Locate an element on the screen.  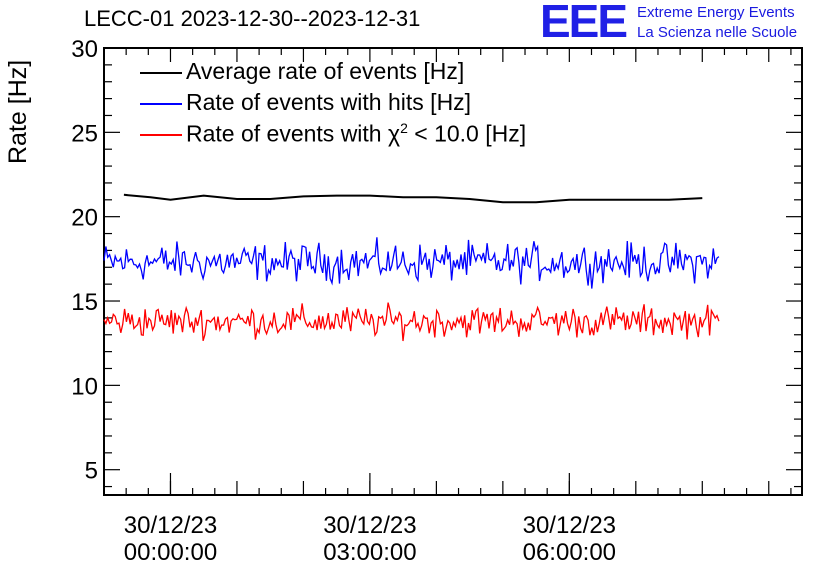
legend-label-chi2-prefix: Rate of events with is located at coordinates (287, 133).